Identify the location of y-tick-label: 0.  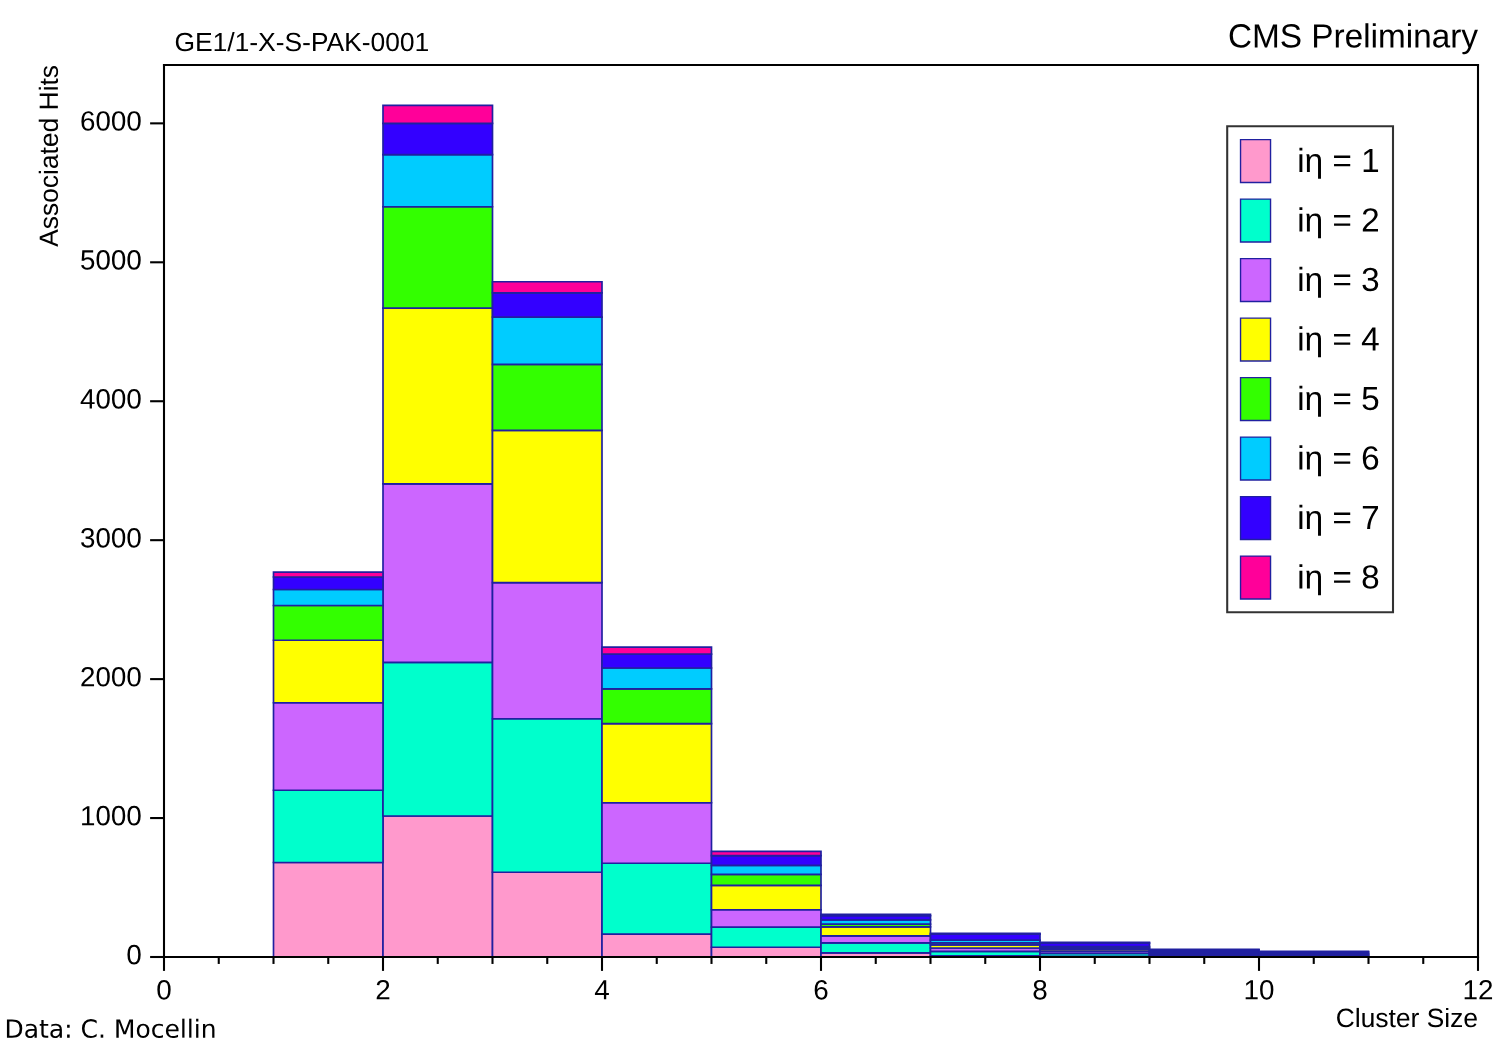
(134, 954).